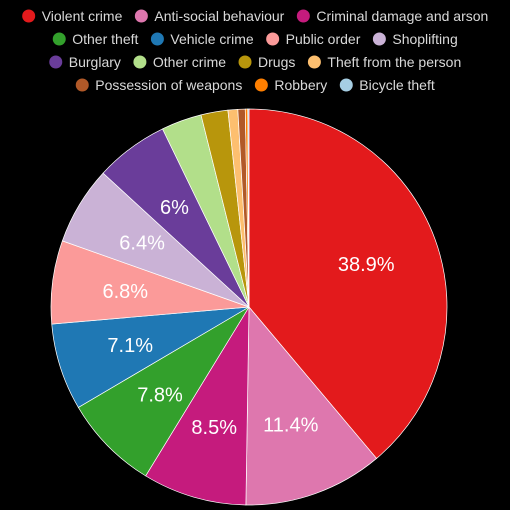 Image resolution: width=510 pixels, height=510 pixels. I want to click on legend-label: Criminal damage and arson, so click(402, 16).